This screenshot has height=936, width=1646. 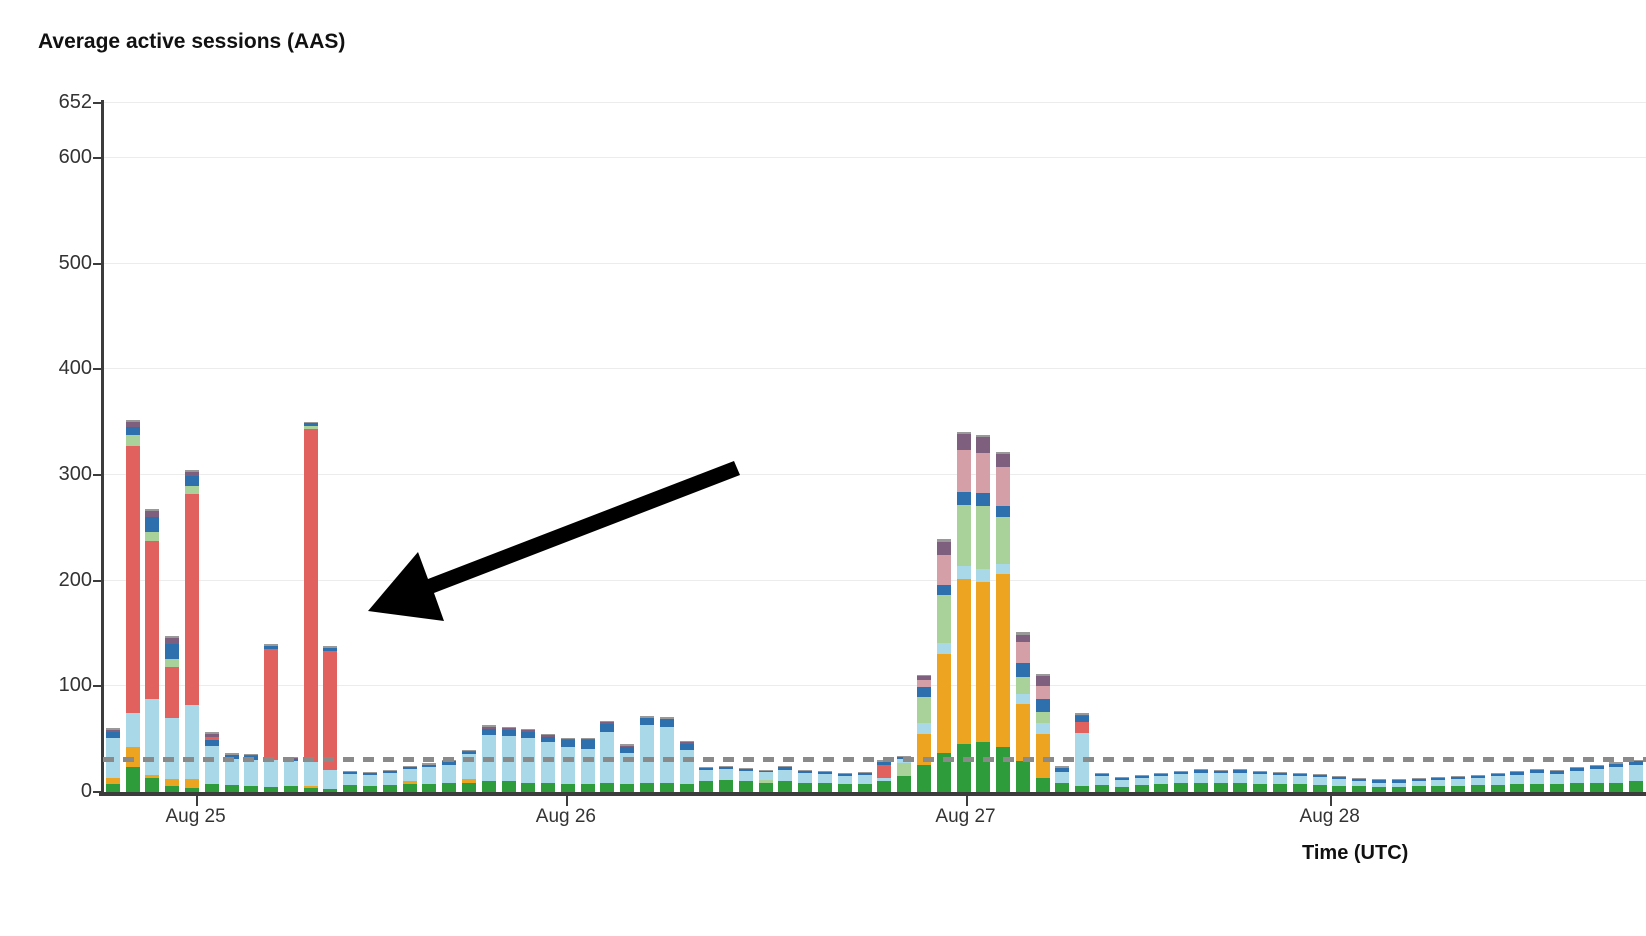 I want to click on plum-segment, so click(x=251, y=756).